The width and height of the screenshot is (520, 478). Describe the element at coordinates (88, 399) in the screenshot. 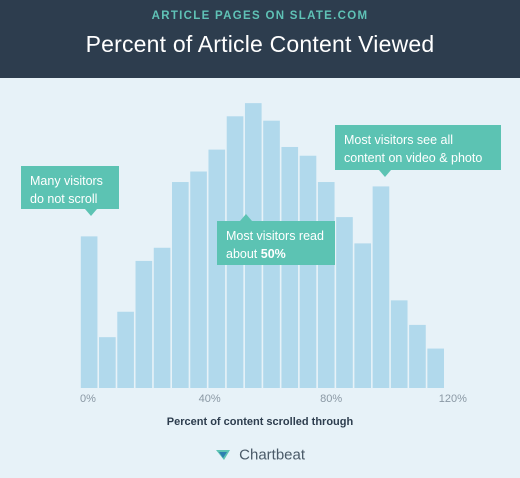

I see `x-tick-label: 0%` at that location.